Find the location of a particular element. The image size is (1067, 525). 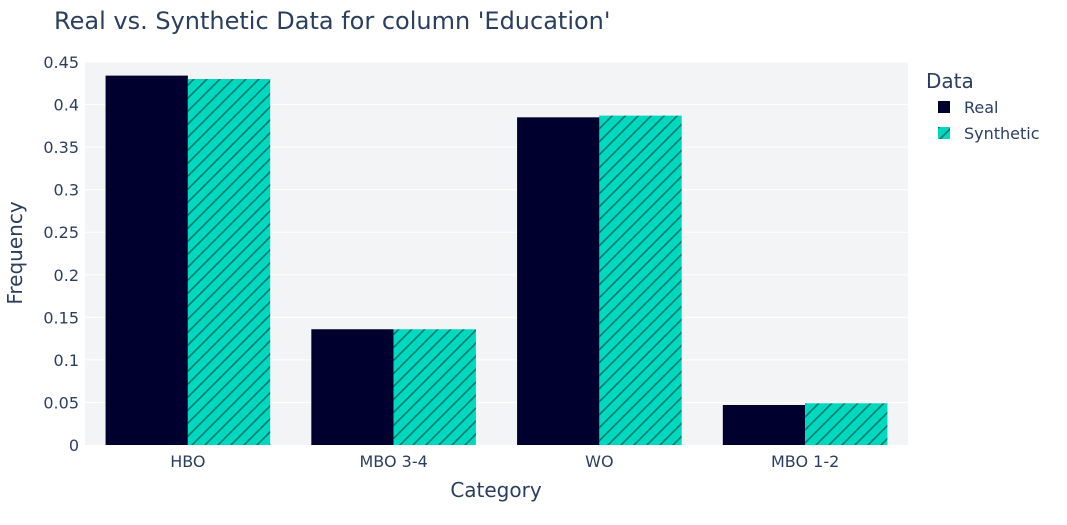

x-tick-label: MBO 1-2 is located at coordinates (805, 461).